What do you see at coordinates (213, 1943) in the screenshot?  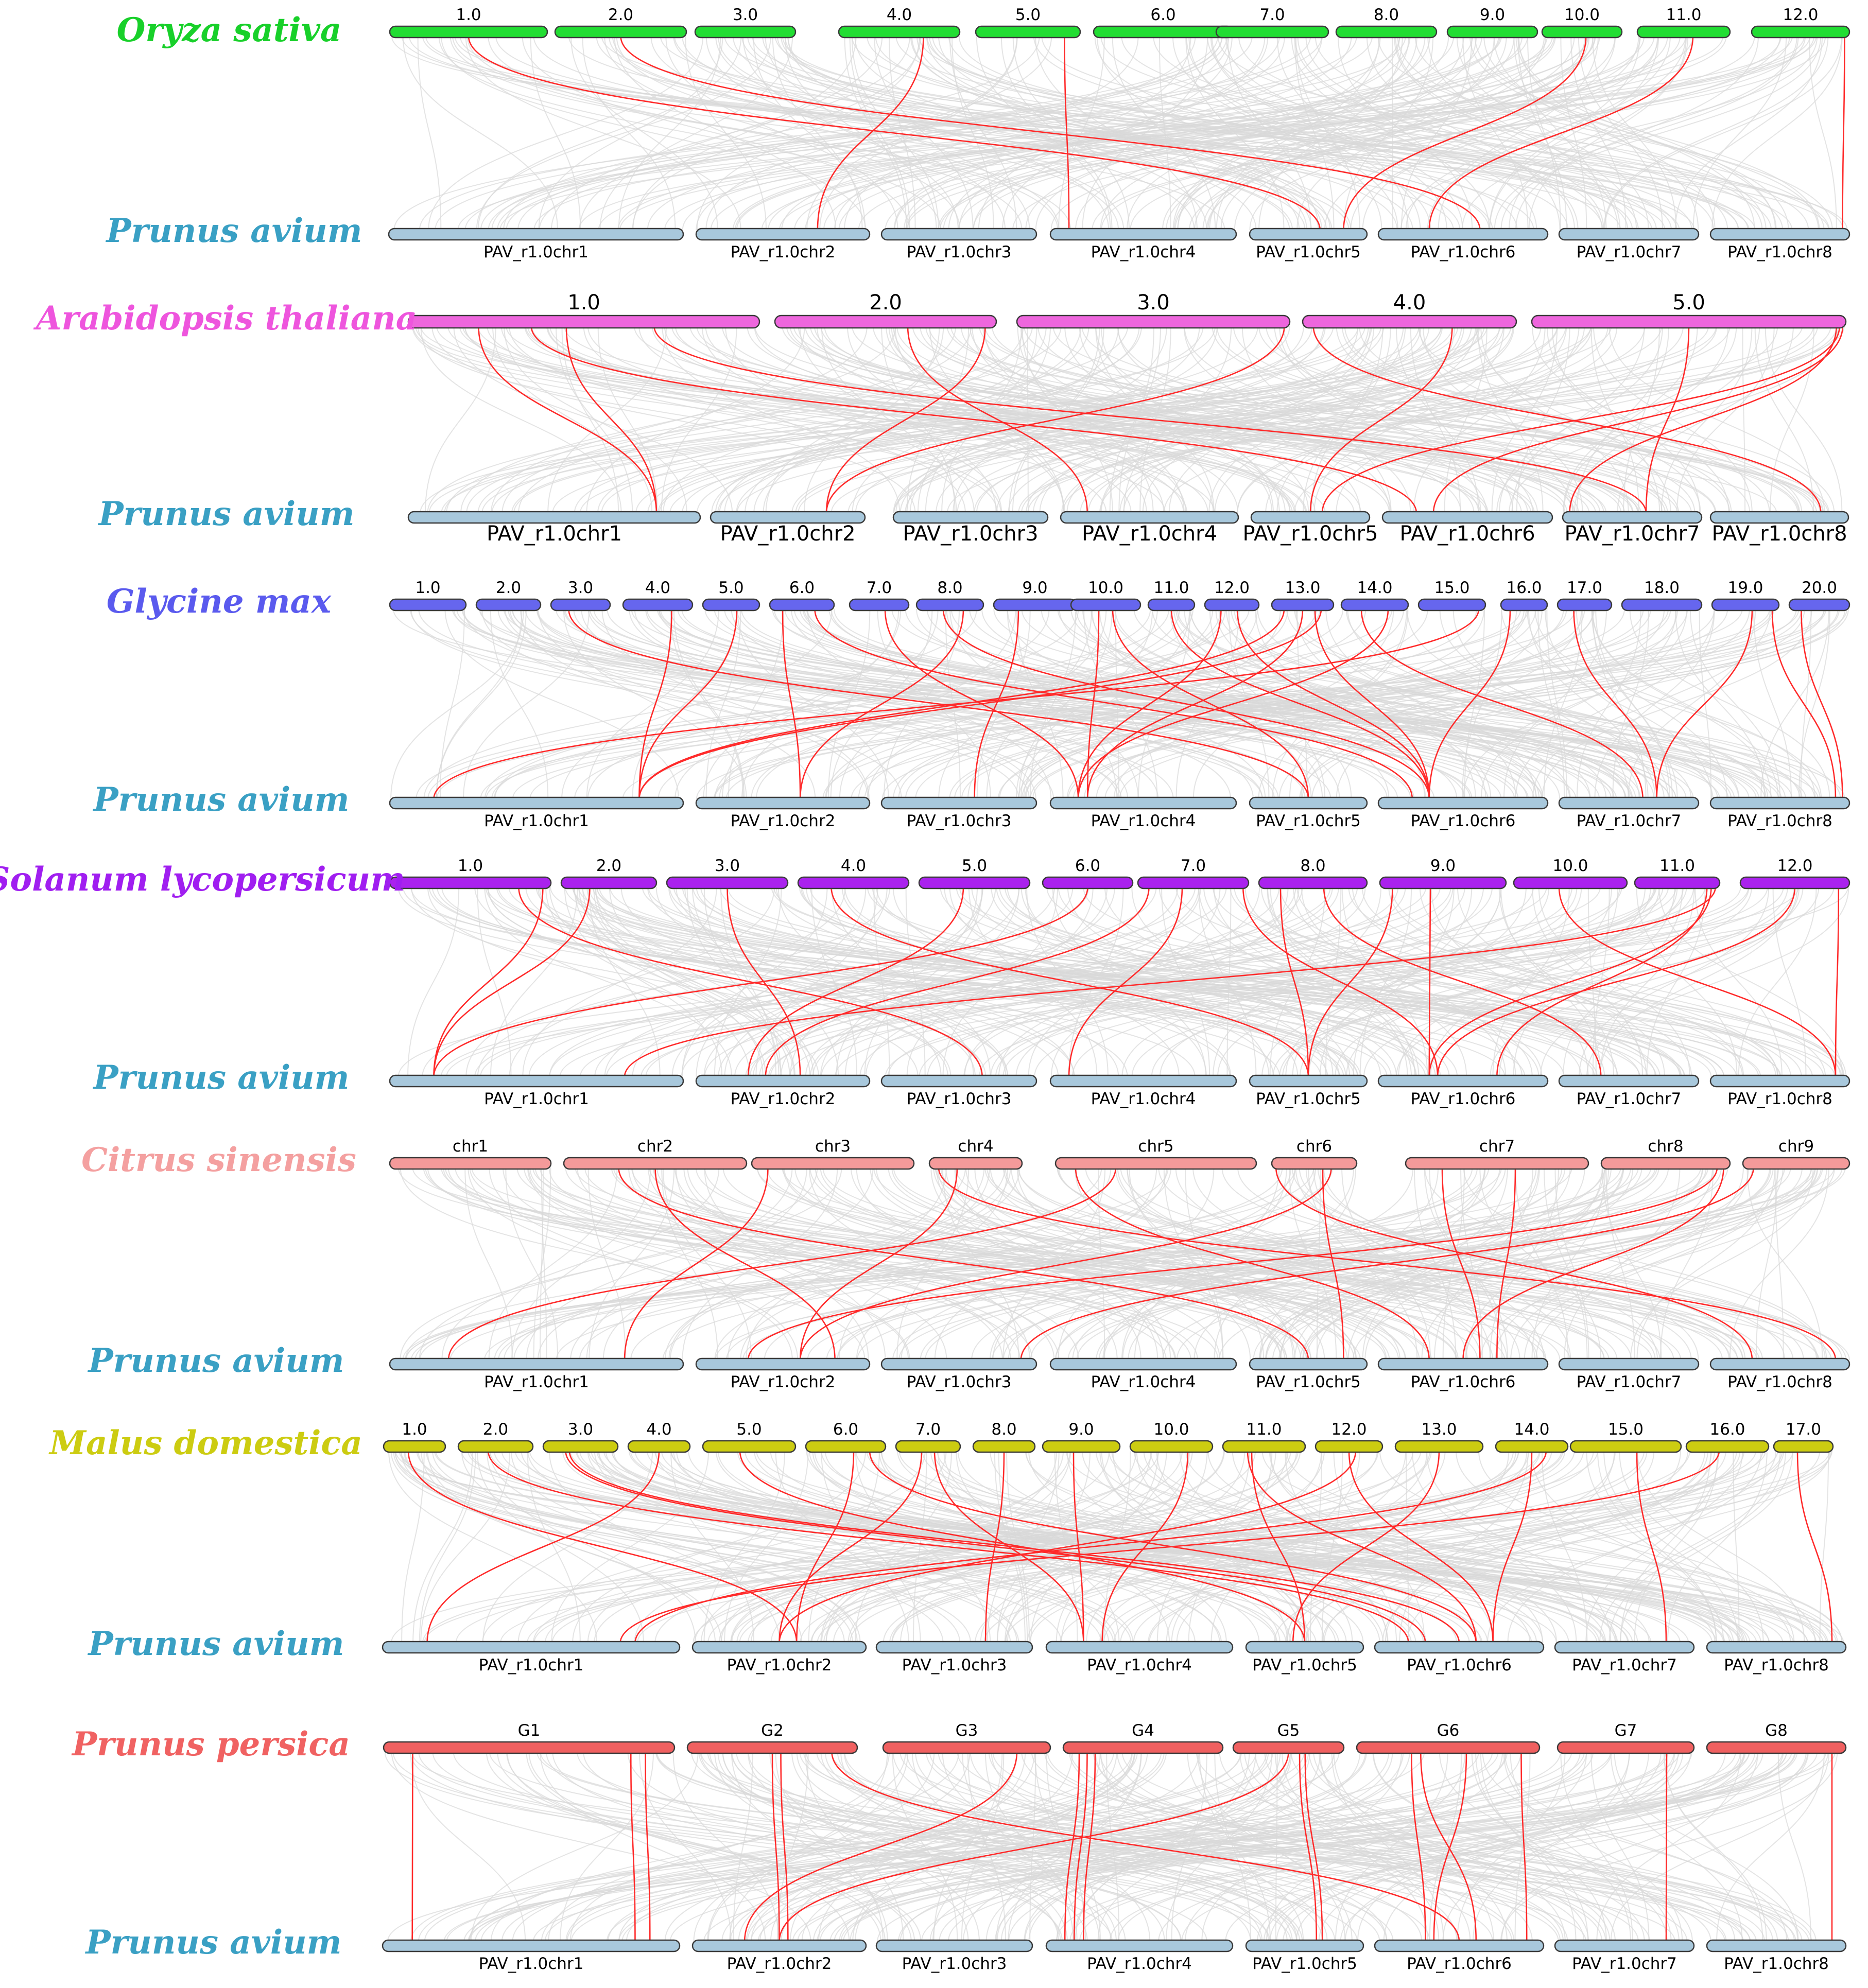 I see `reference-species-label: Prunus avium` at bounding box center [213, 1943].